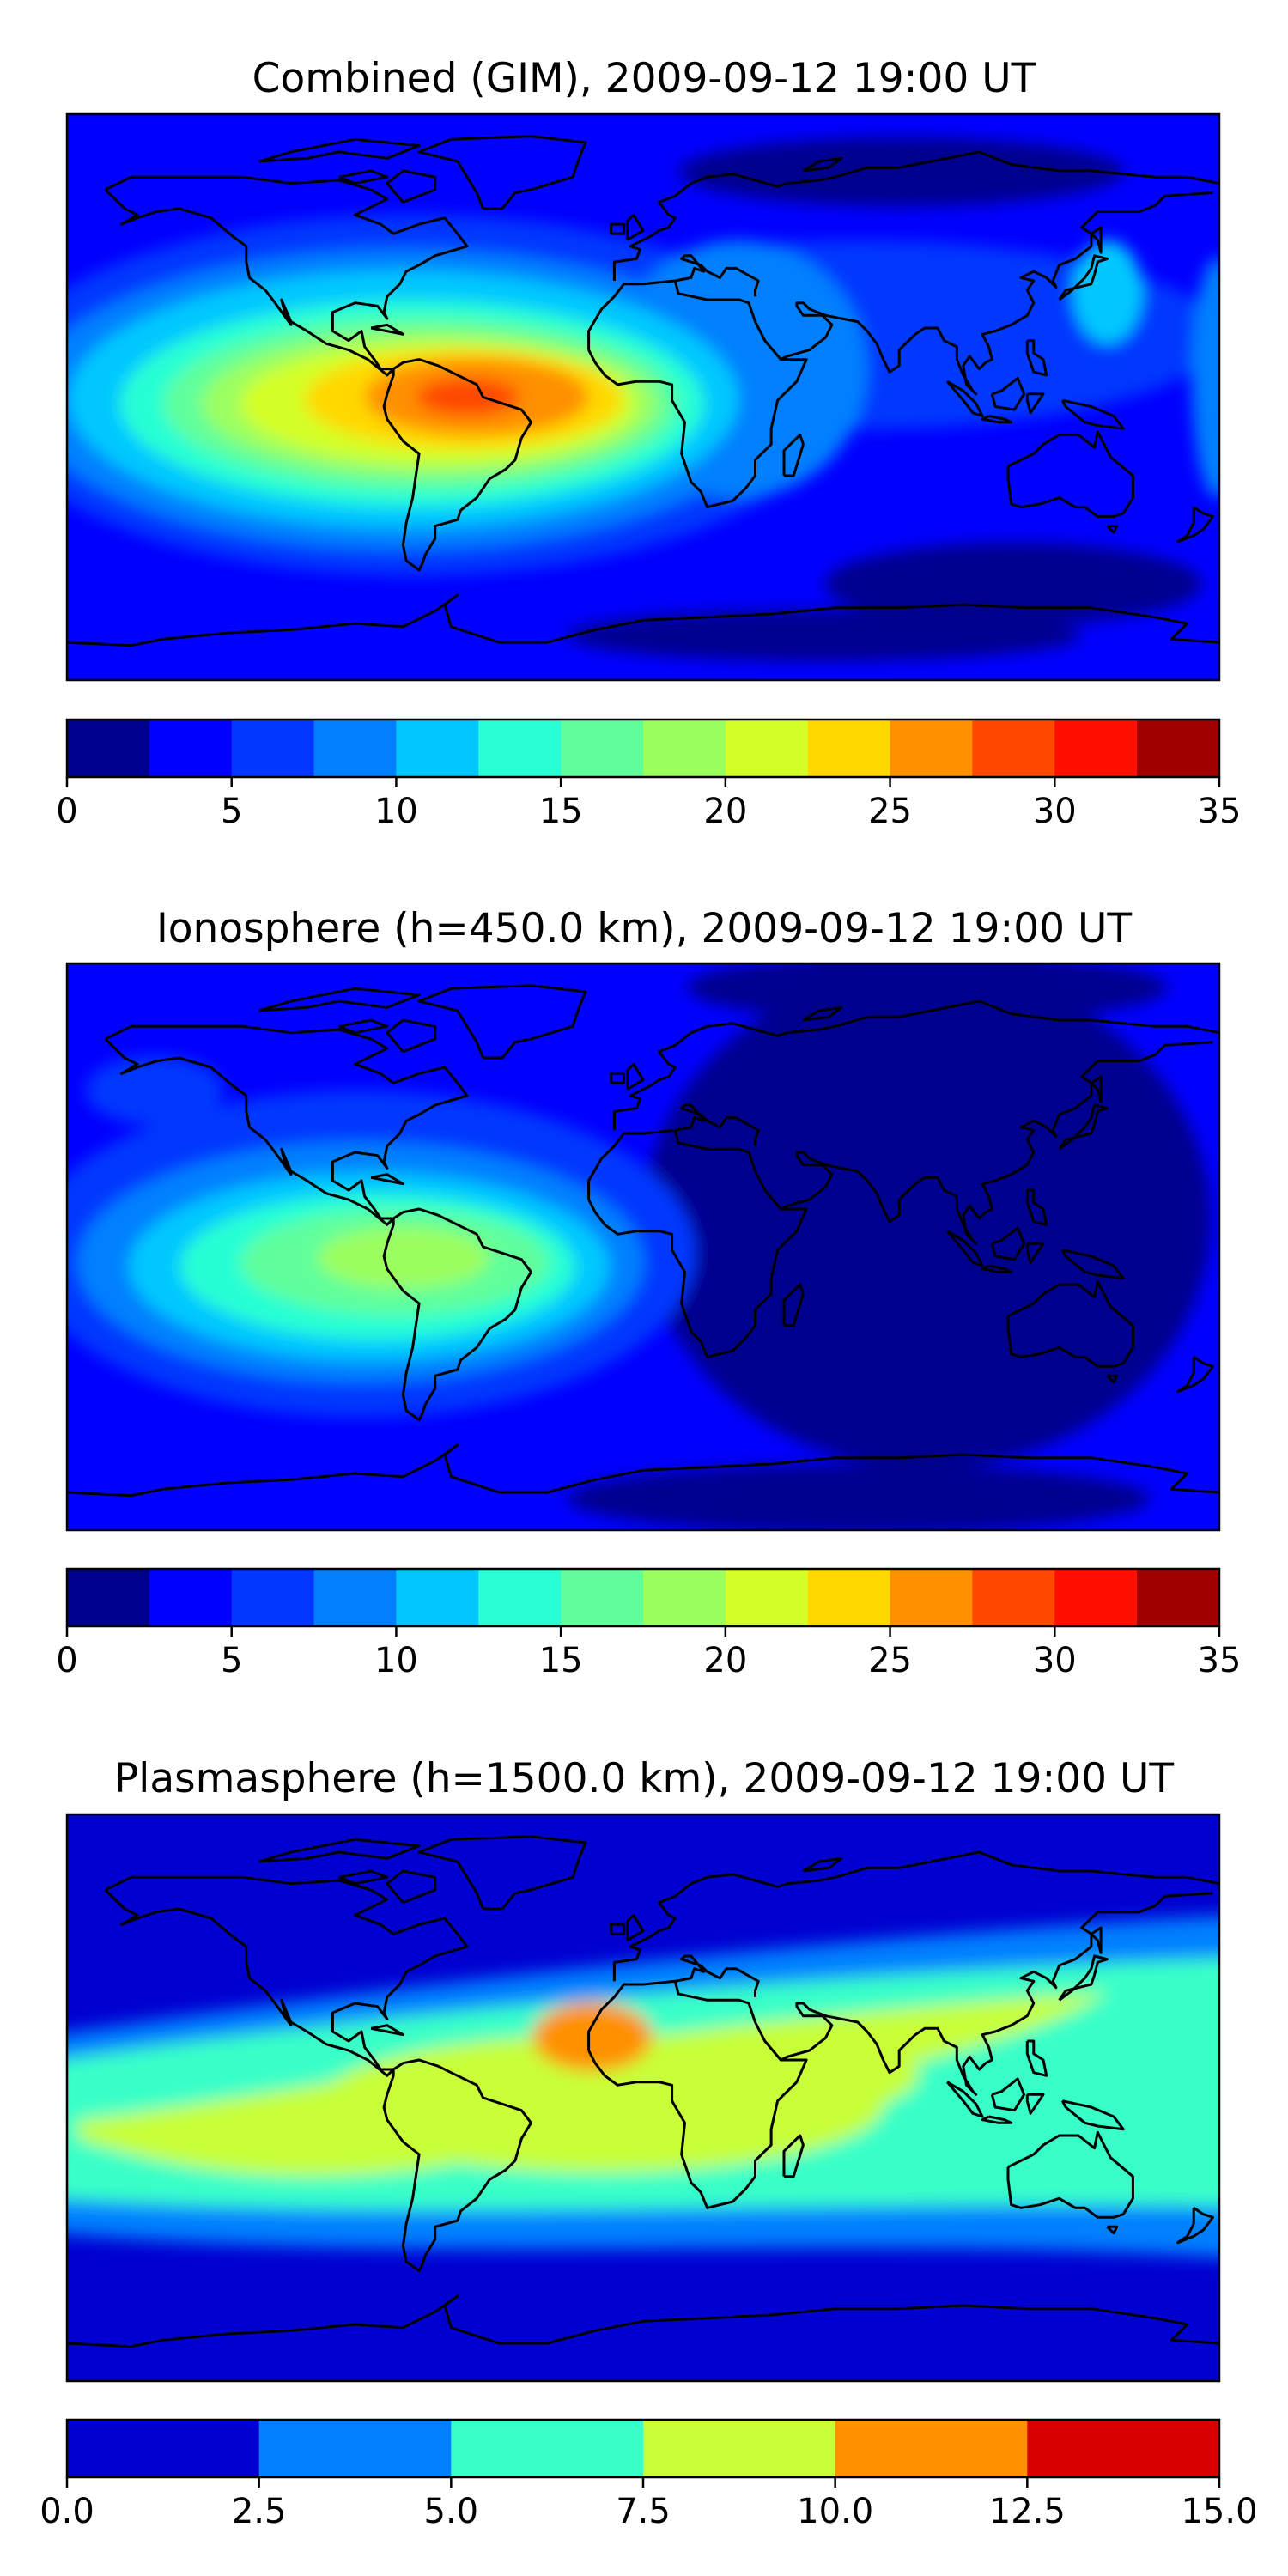 The height and width of the screenshot is (2576, 1288). What do you see at coordinates (1220, 1660) in the screenshot?
I see `colorbar-tick-label: 35` at bounding box center [1220, 1660].